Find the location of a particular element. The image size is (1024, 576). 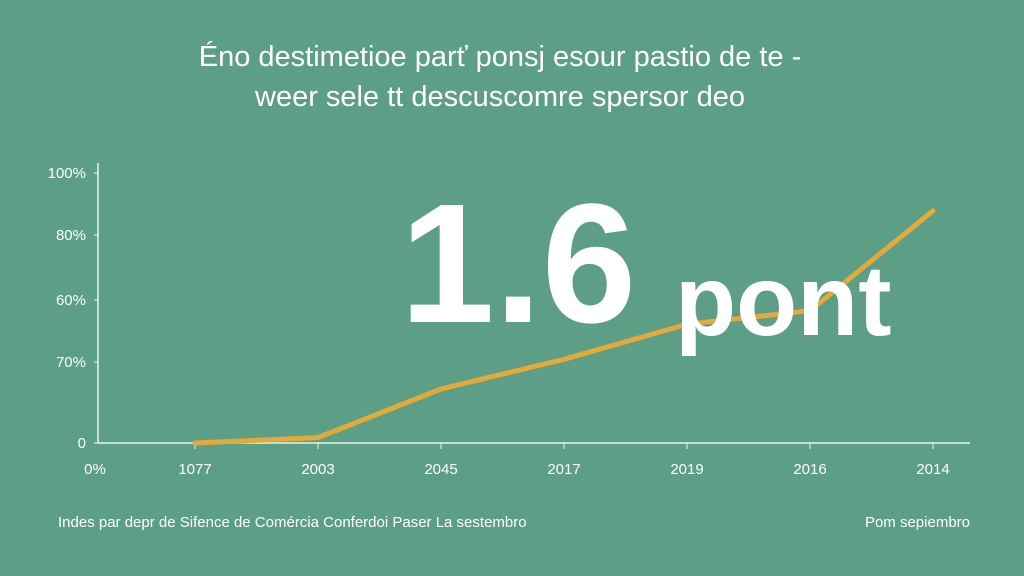

x-tick-label: 2016 is located at coordinates (809, 469).